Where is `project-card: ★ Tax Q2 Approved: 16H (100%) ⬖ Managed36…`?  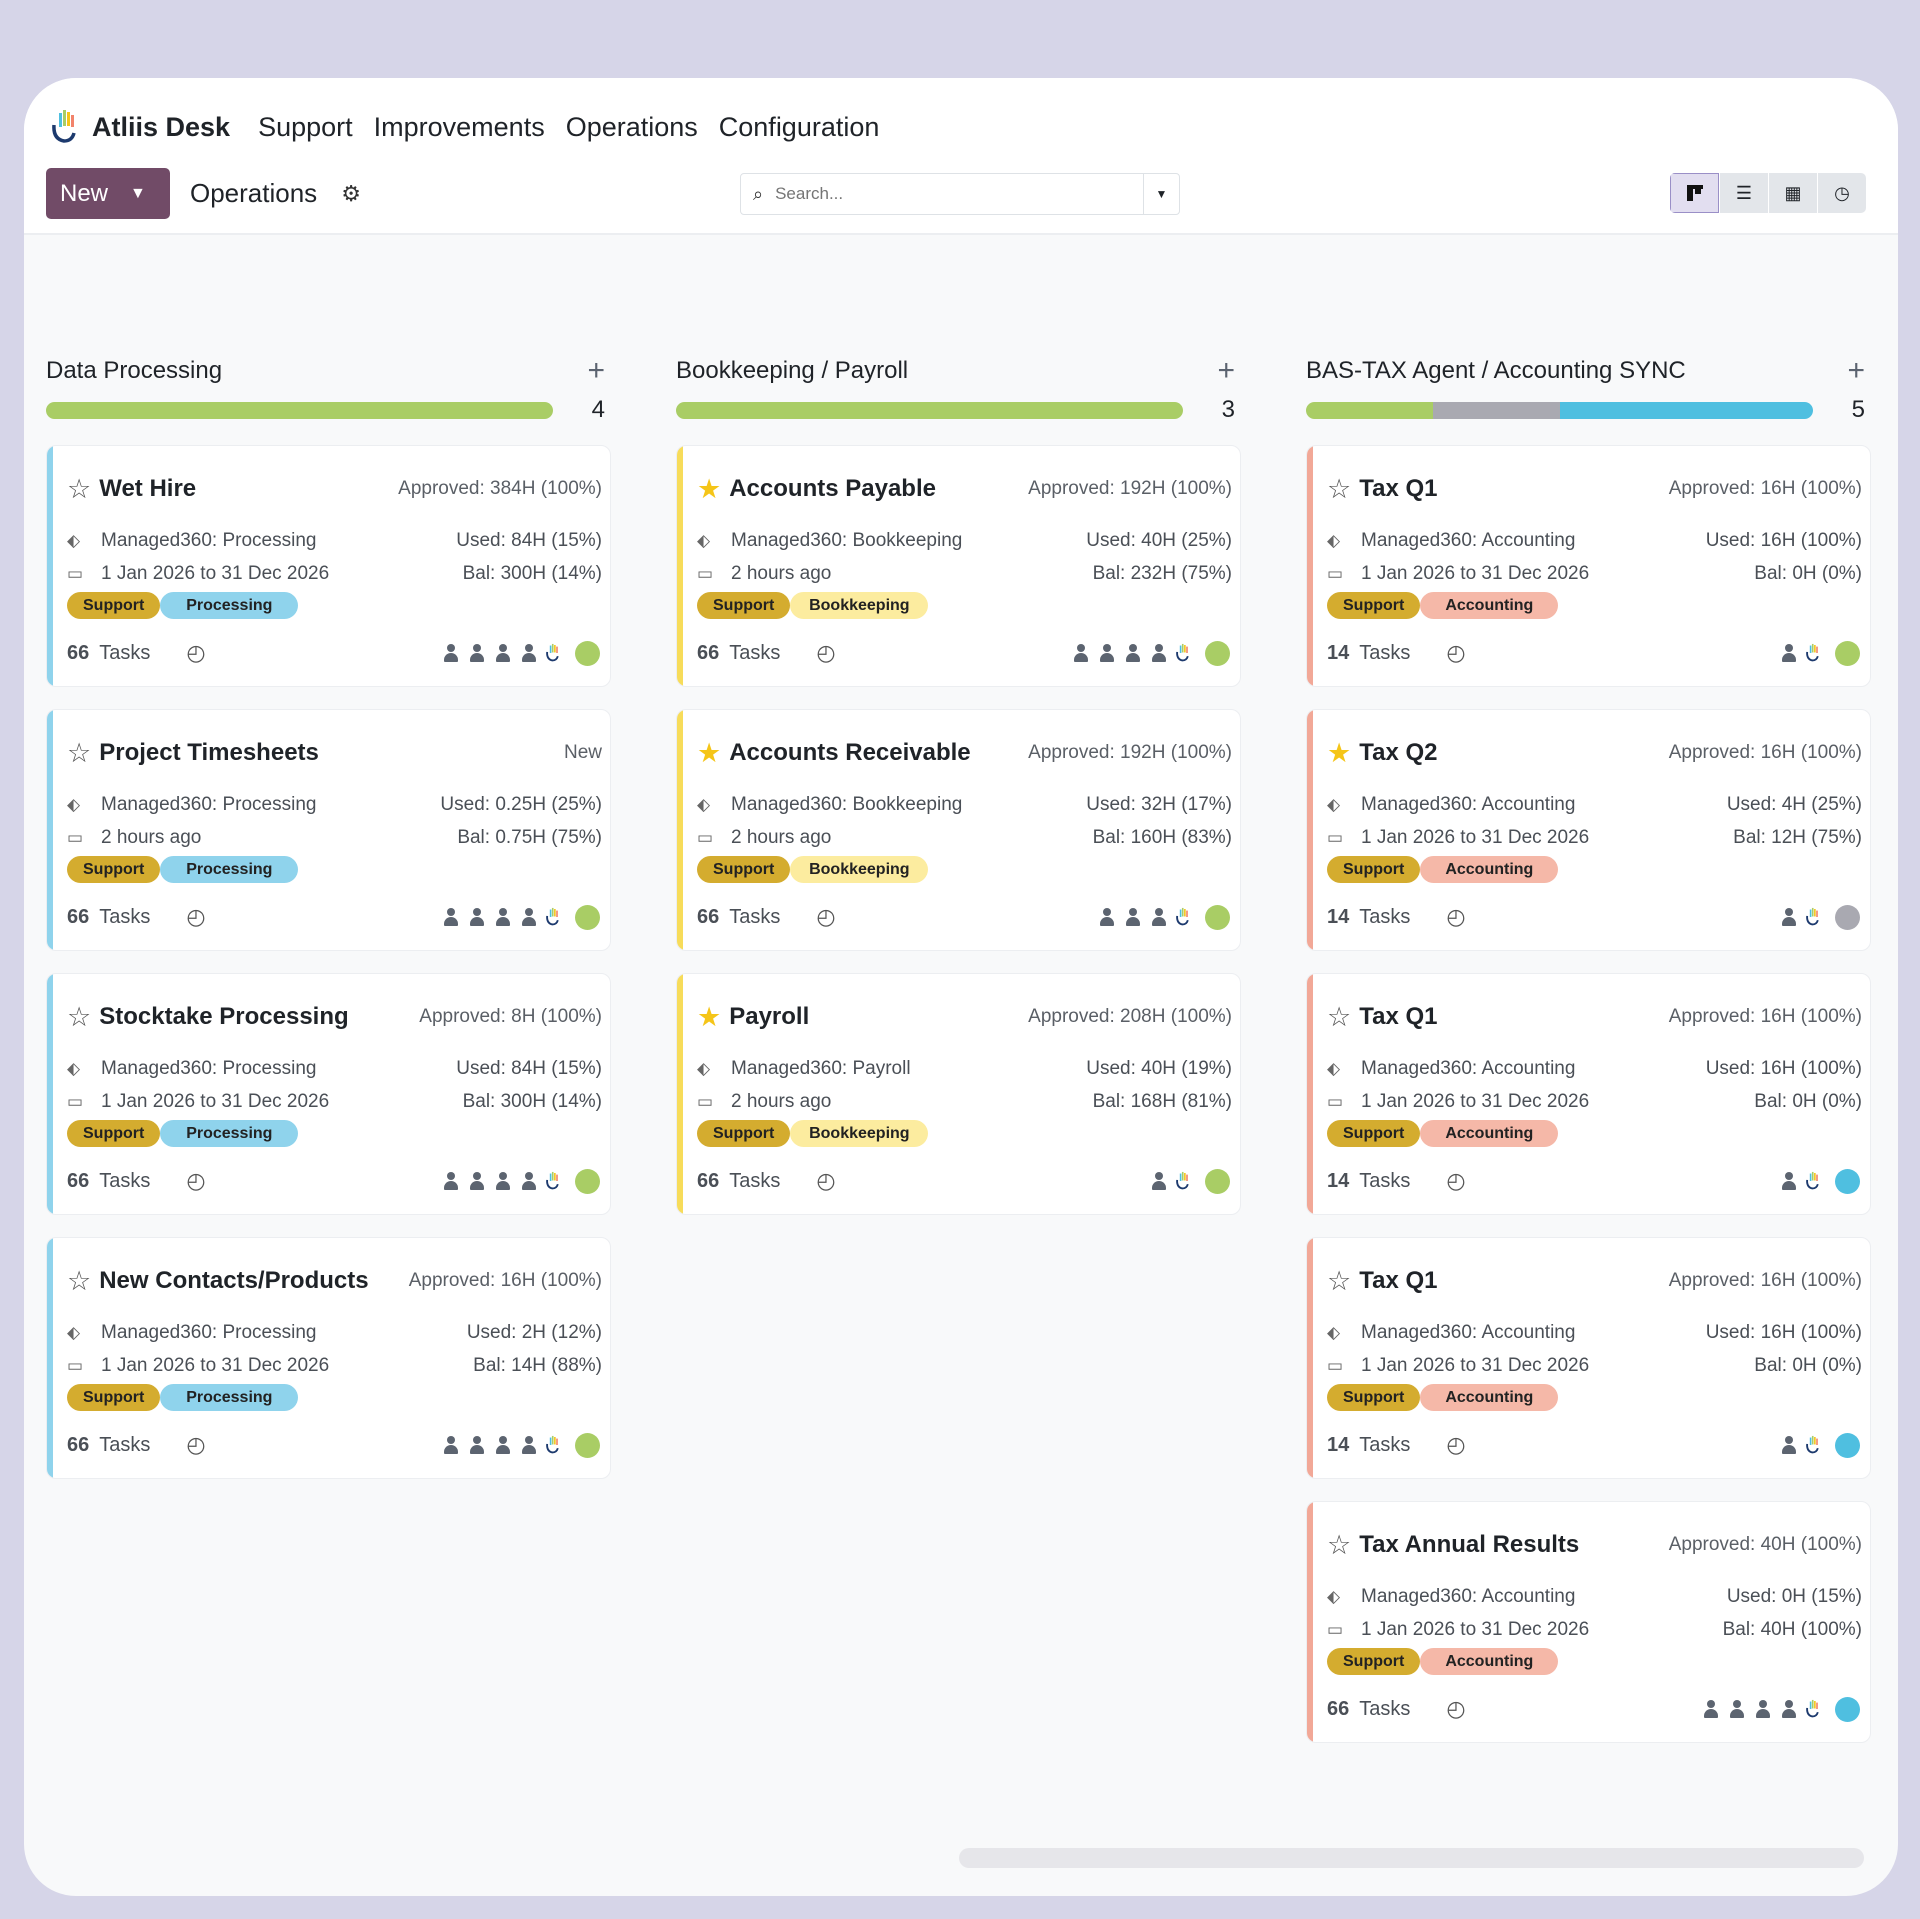 project-card: ★ Tax Q2 Approved: 16H (100%) ⬖ Managed36… is located at coordinates (1588, 830).